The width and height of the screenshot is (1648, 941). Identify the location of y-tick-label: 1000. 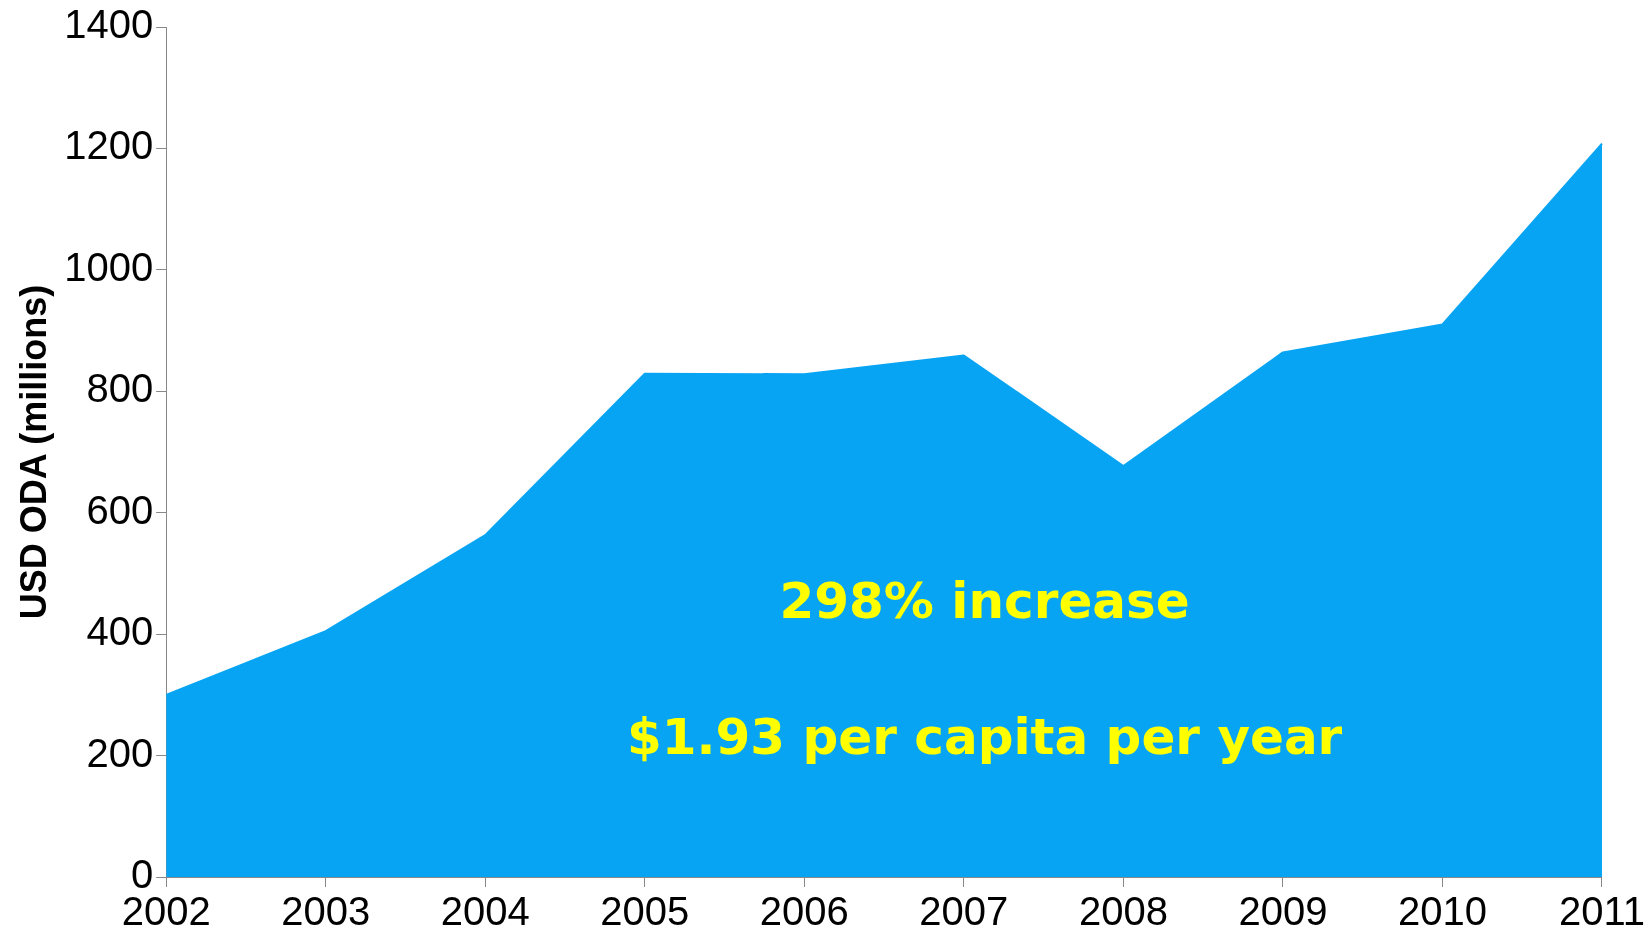
(109, 266).